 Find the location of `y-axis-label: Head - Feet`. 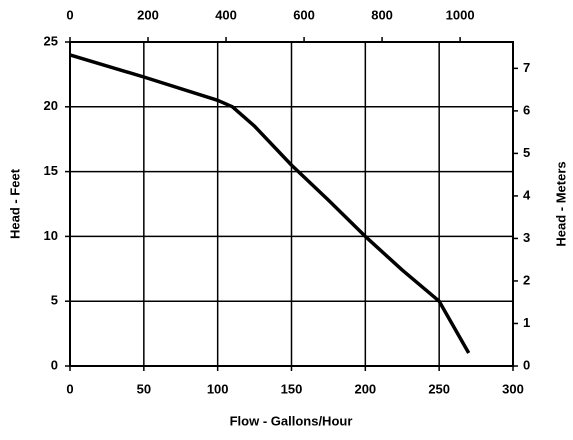

y-axis-label: Head - Feet is located at coordinates (14, 203).